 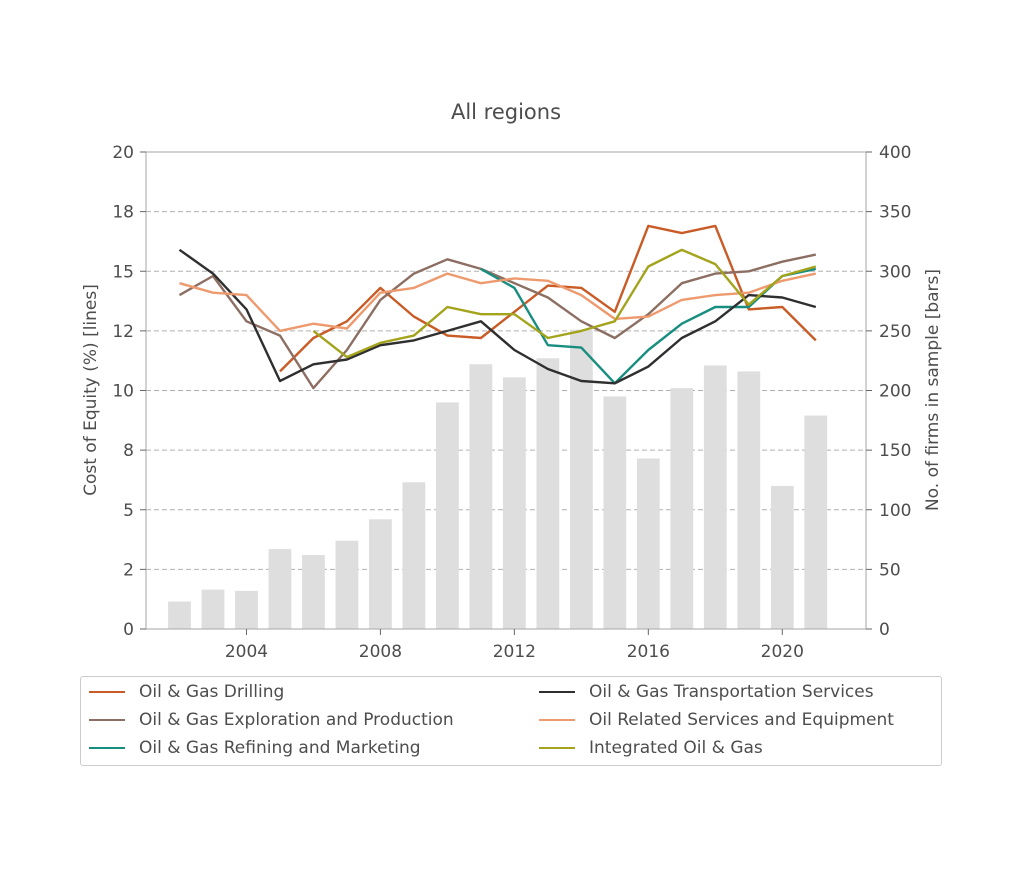 I want to click on y-right-tick-label: 200, so click(x=895, y=392).